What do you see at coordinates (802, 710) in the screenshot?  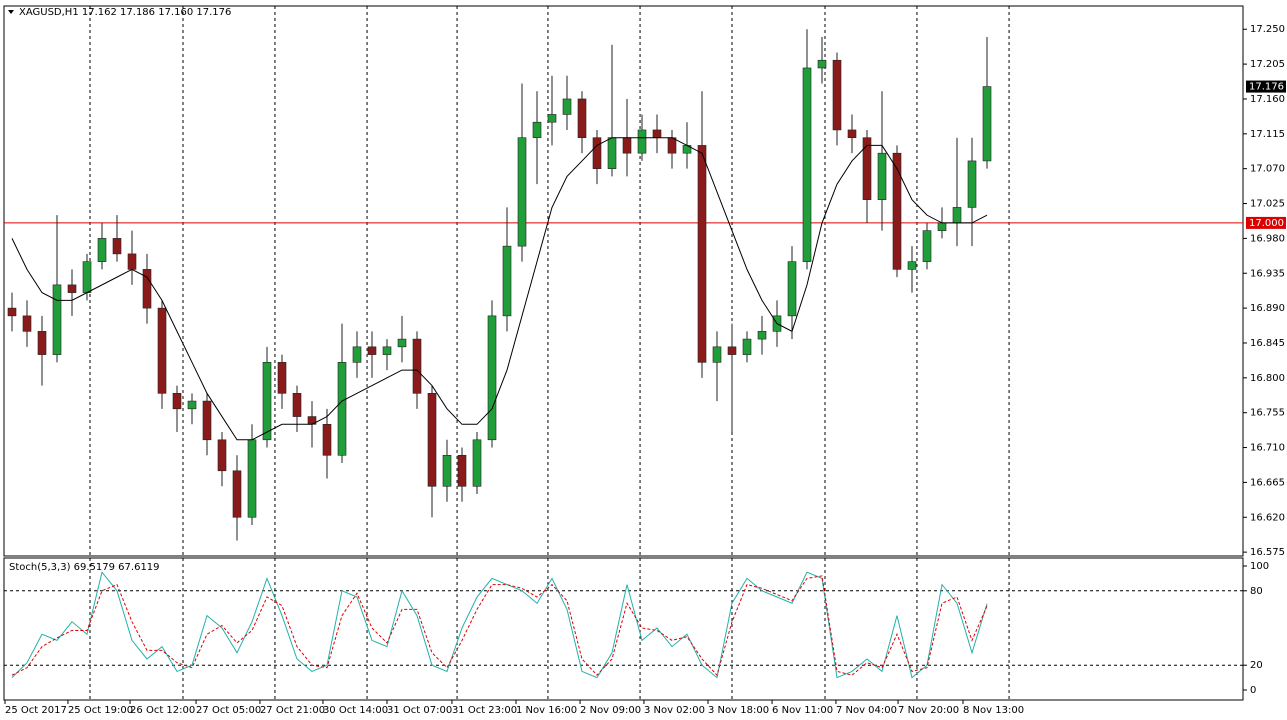 I see `x-tick-label: 6 Nov 11:00` at bounding box center [802, 710].